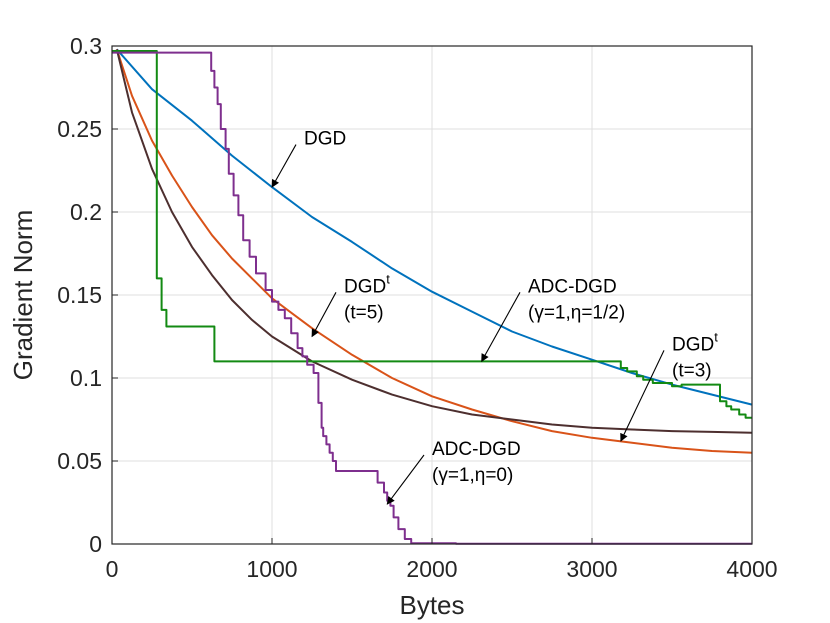 The width and height of the screenshot is (830, 623). I want to click on y-axis-label: Gradient Norm, so click(23, 295).